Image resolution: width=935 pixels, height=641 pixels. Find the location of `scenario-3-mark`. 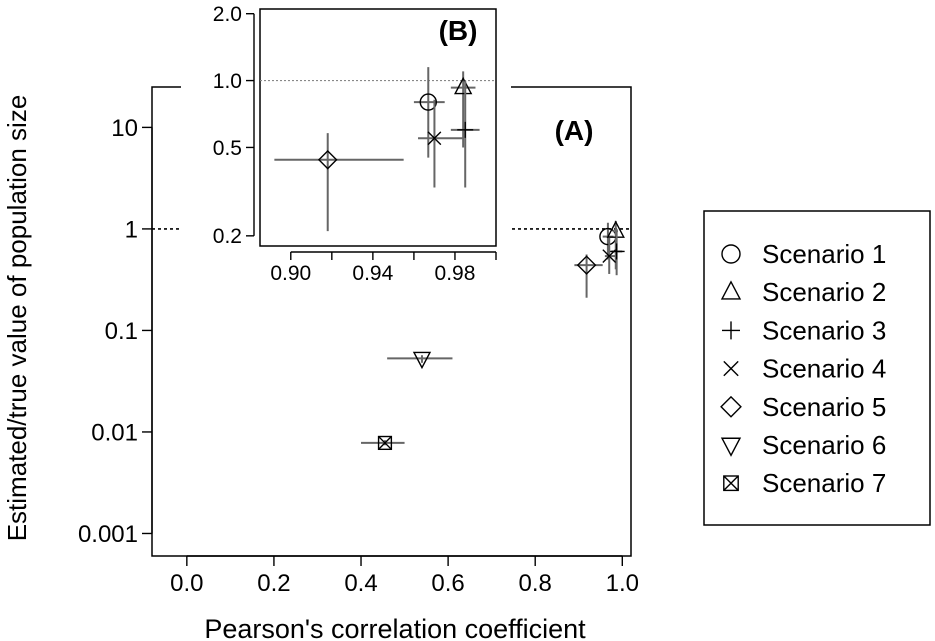

scenario-3-mark is located at coordinates (465, 134).